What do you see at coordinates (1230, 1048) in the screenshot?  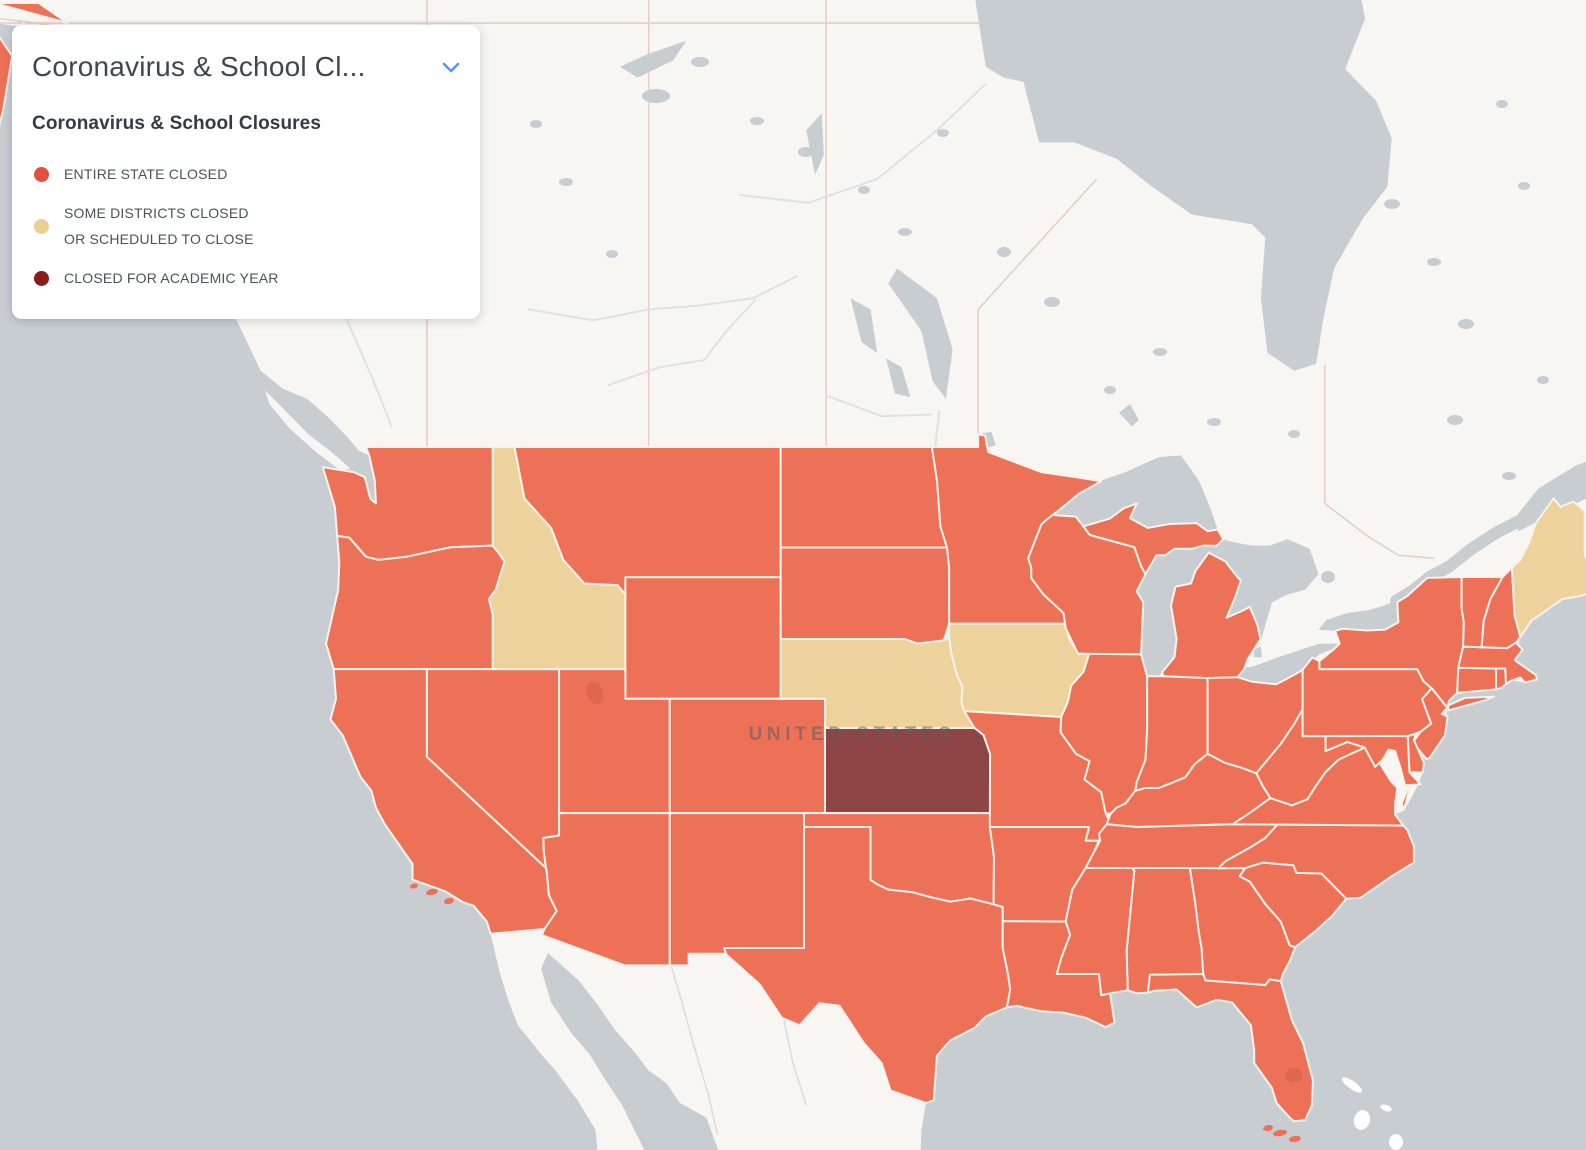 I see `state-FL` at bounding box center [1230, 1048].